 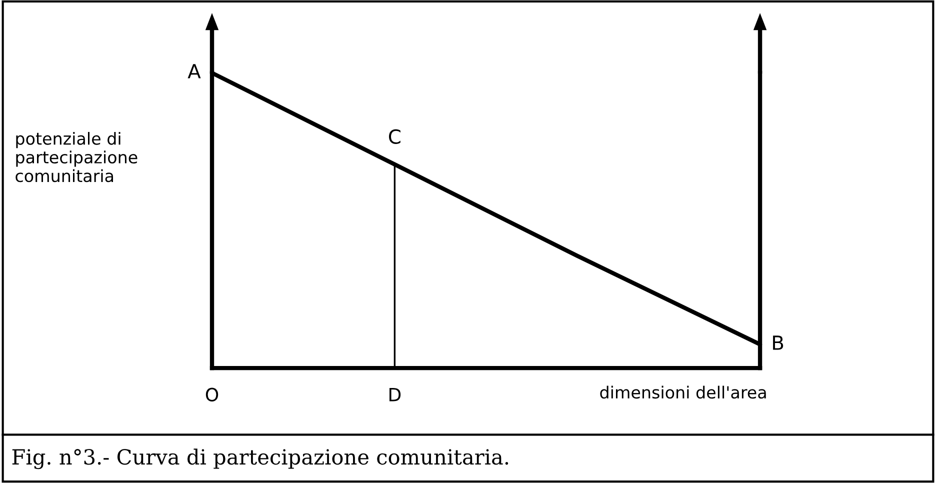 What do you see at coordinates (194, 71) in the screenshot?
I see `annotation: A` at bounding box center [194, 71].